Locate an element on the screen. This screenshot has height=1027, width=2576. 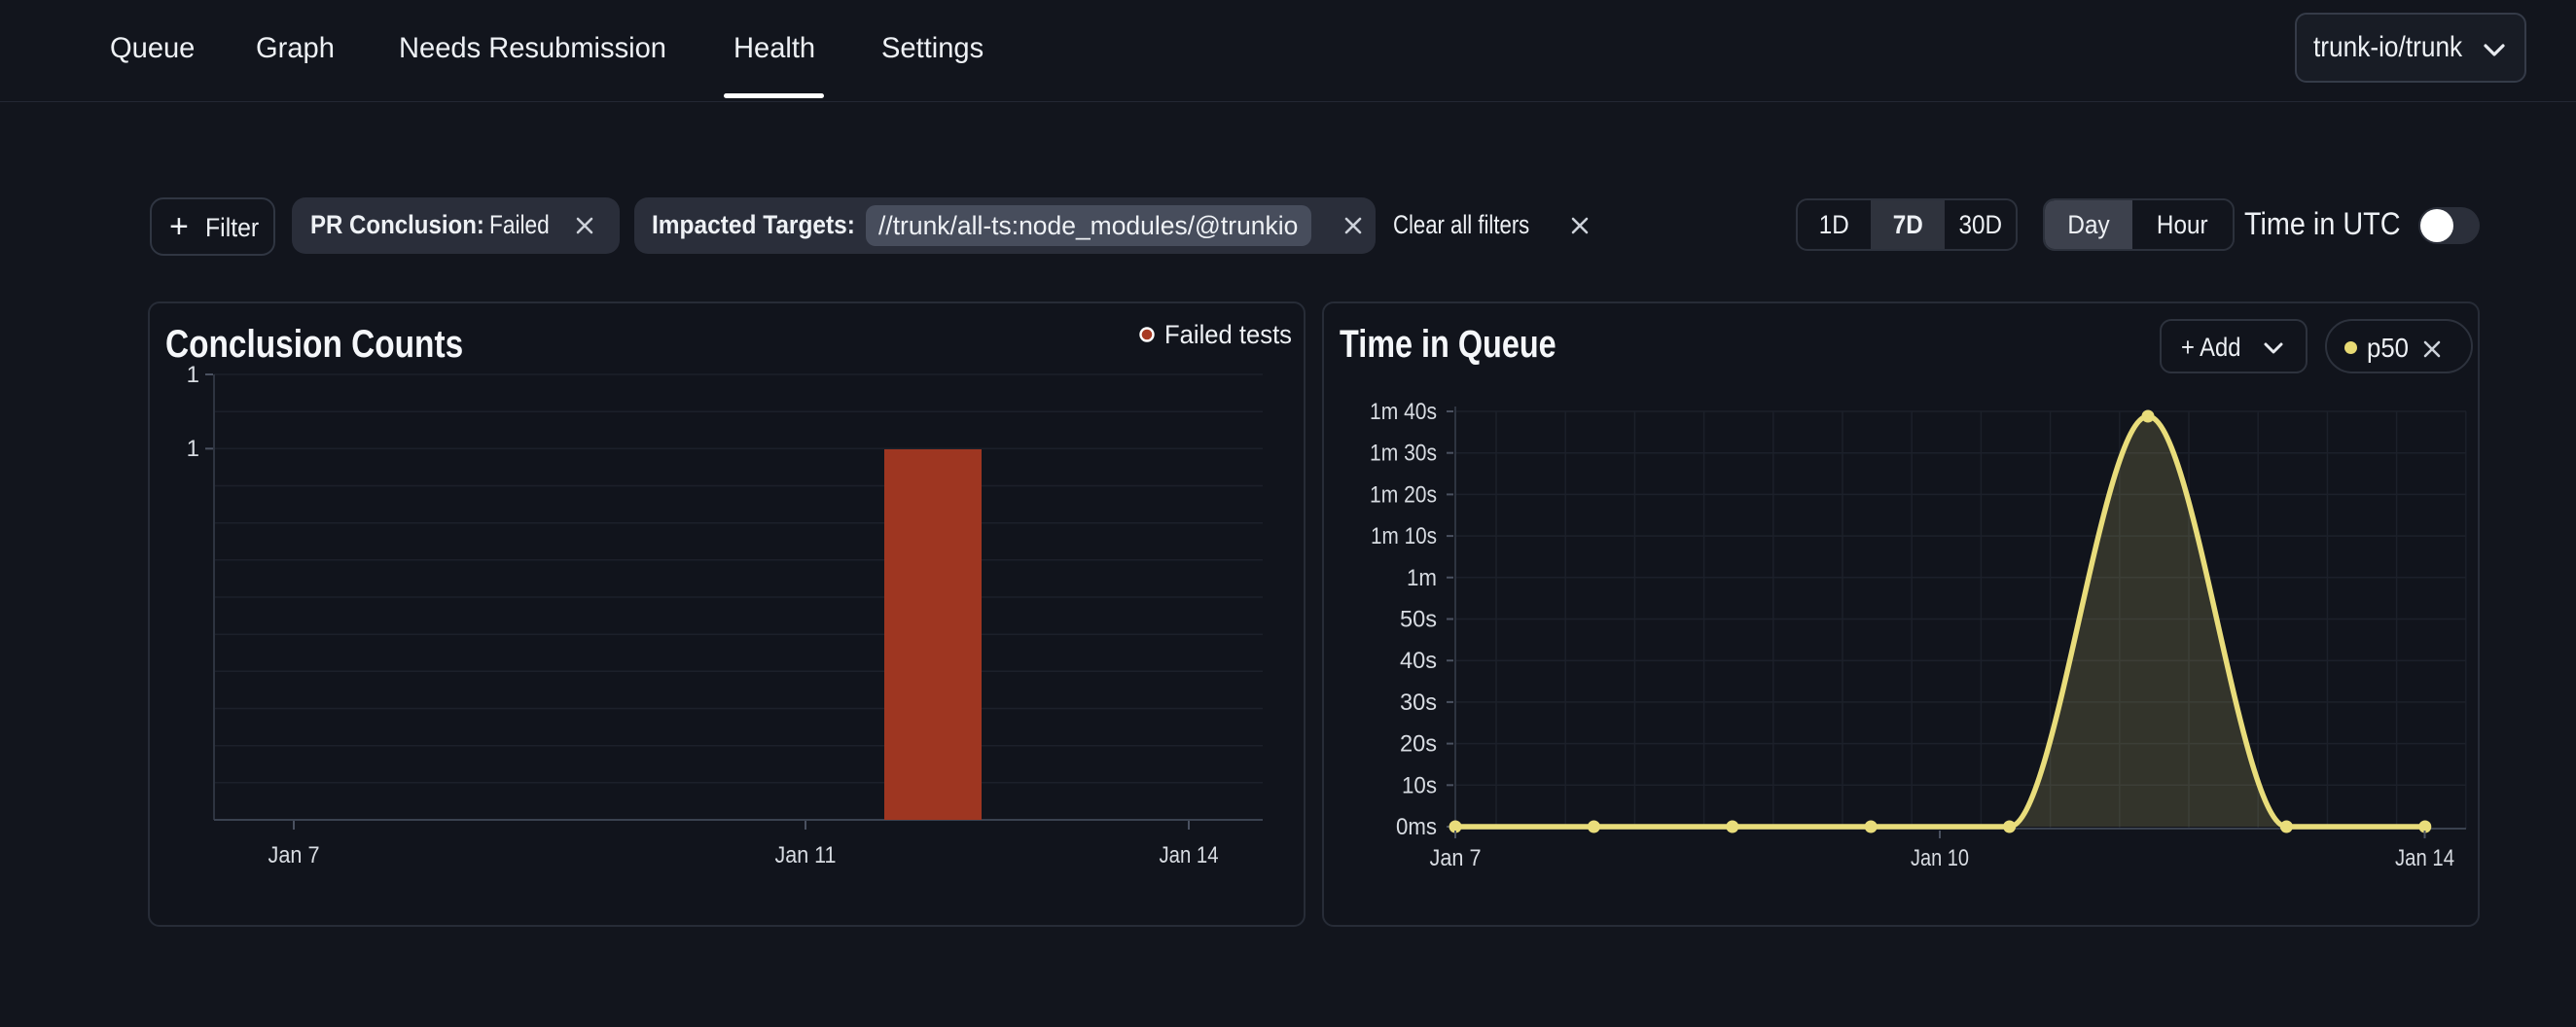
svg-text: 1m 10s is located at coordinates (1404, 536).